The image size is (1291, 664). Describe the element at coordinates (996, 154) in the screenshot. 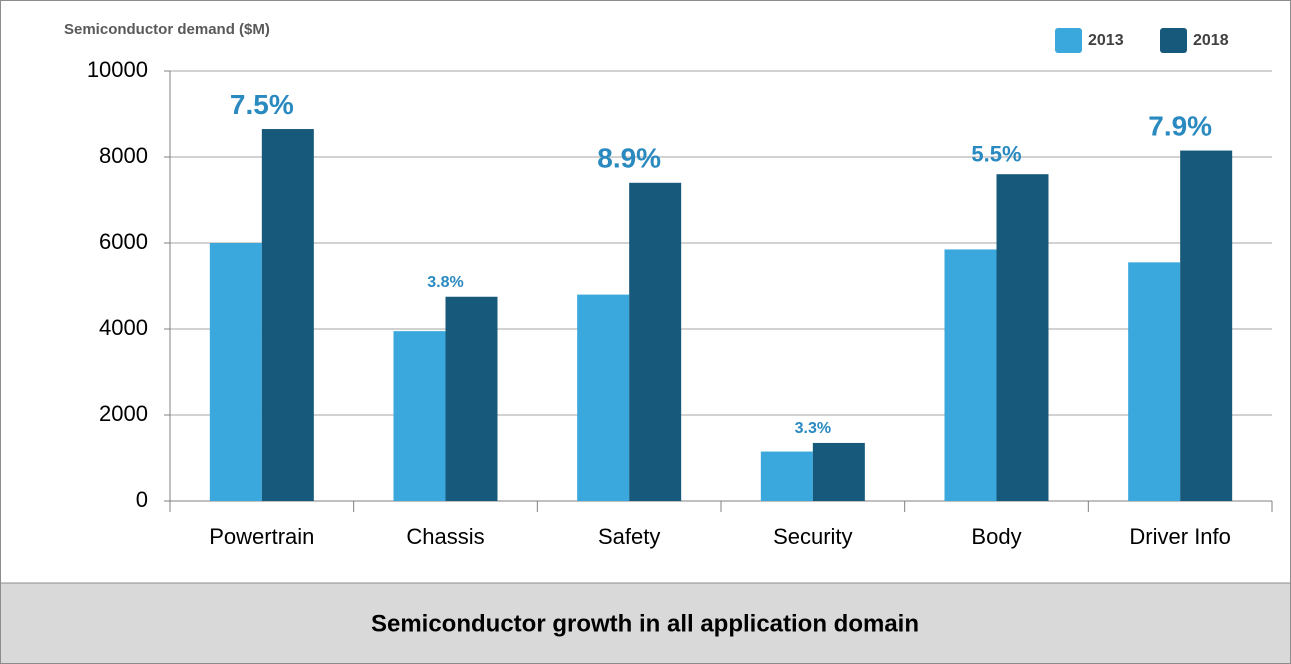

I see `growth-label: 5.5%` at that location.